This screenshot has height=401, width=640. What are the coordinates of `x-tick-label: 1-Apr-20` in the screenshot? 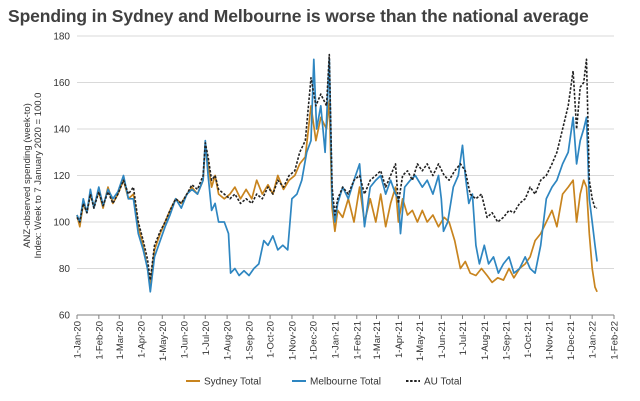 It's located at (142, 339).